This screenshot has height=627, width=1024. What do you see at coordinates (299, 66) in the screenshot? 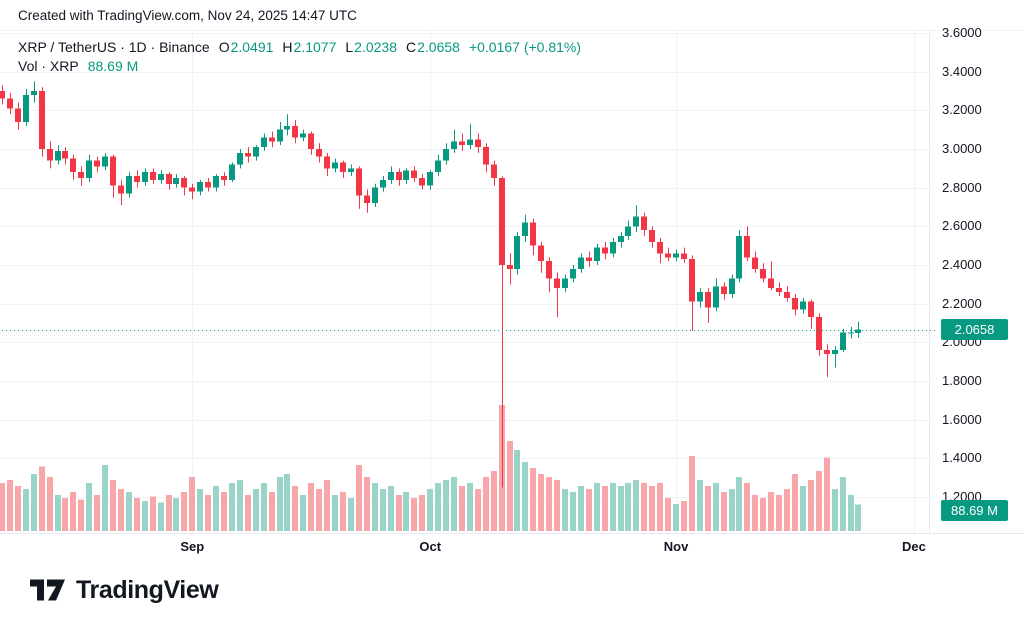
I see `legend-volume-row: Vol · XRP 88.69 M` at bounding box center [299, 66].